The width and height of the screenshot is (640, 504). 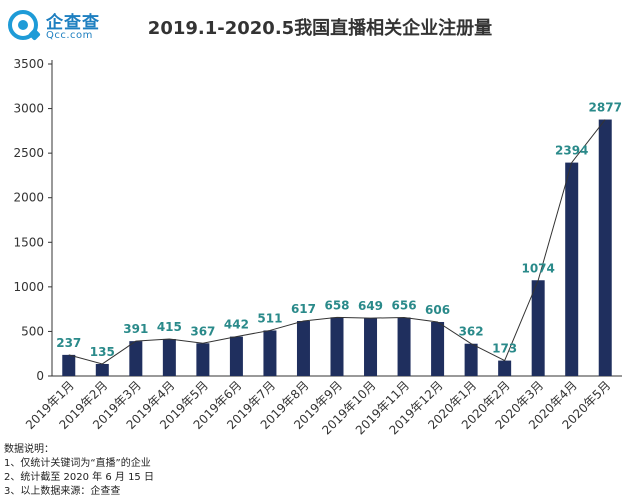 I want to click on notes-line: 2、统计截至 2020 年 6 月 15 日, so click(x=79, y=477).